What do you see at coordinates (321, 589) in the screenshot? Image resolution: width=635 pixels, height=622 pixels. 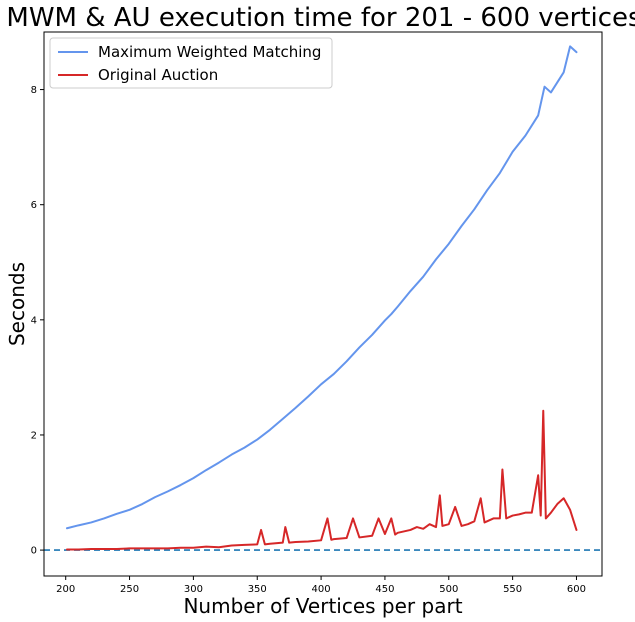 I see `x-tick-label: 400` at bounding box center [321, 589].